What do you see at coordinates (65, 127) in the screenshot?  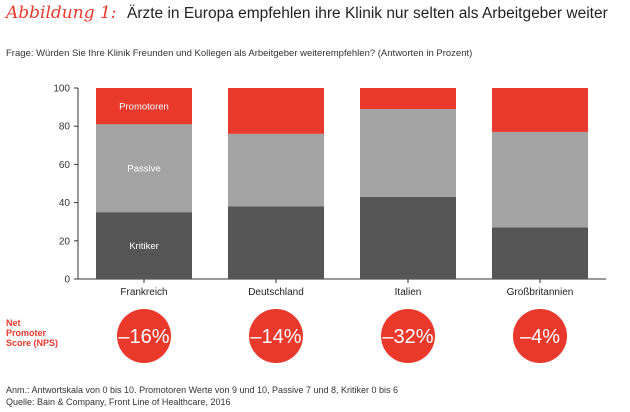 I see `y-tick-label: 80` at bounding box center [65, 127].